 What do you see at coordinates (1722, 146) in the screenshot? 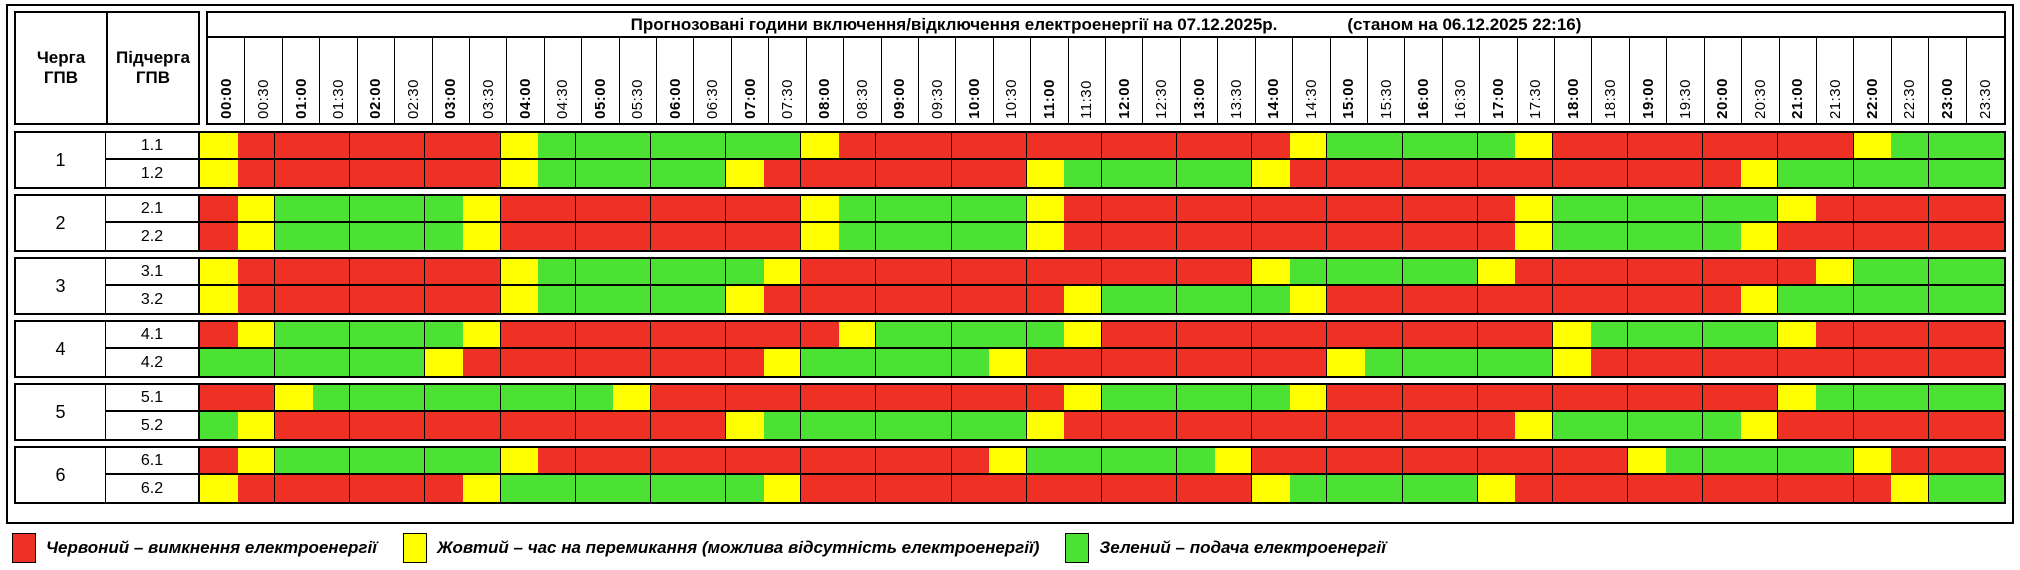
I see `slot-cell-1.1-20:00` at bounding box center [1722, 146].